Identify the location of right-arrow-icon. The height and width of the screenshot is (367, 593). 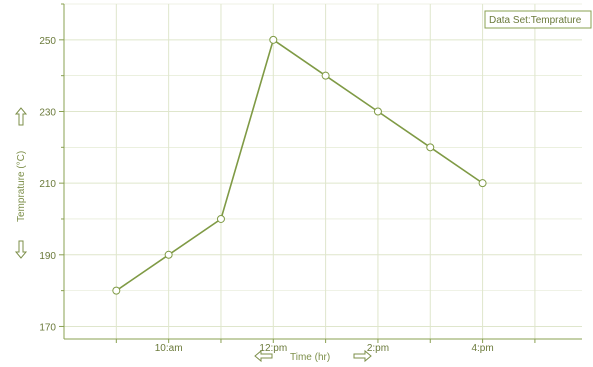
(362, 356).